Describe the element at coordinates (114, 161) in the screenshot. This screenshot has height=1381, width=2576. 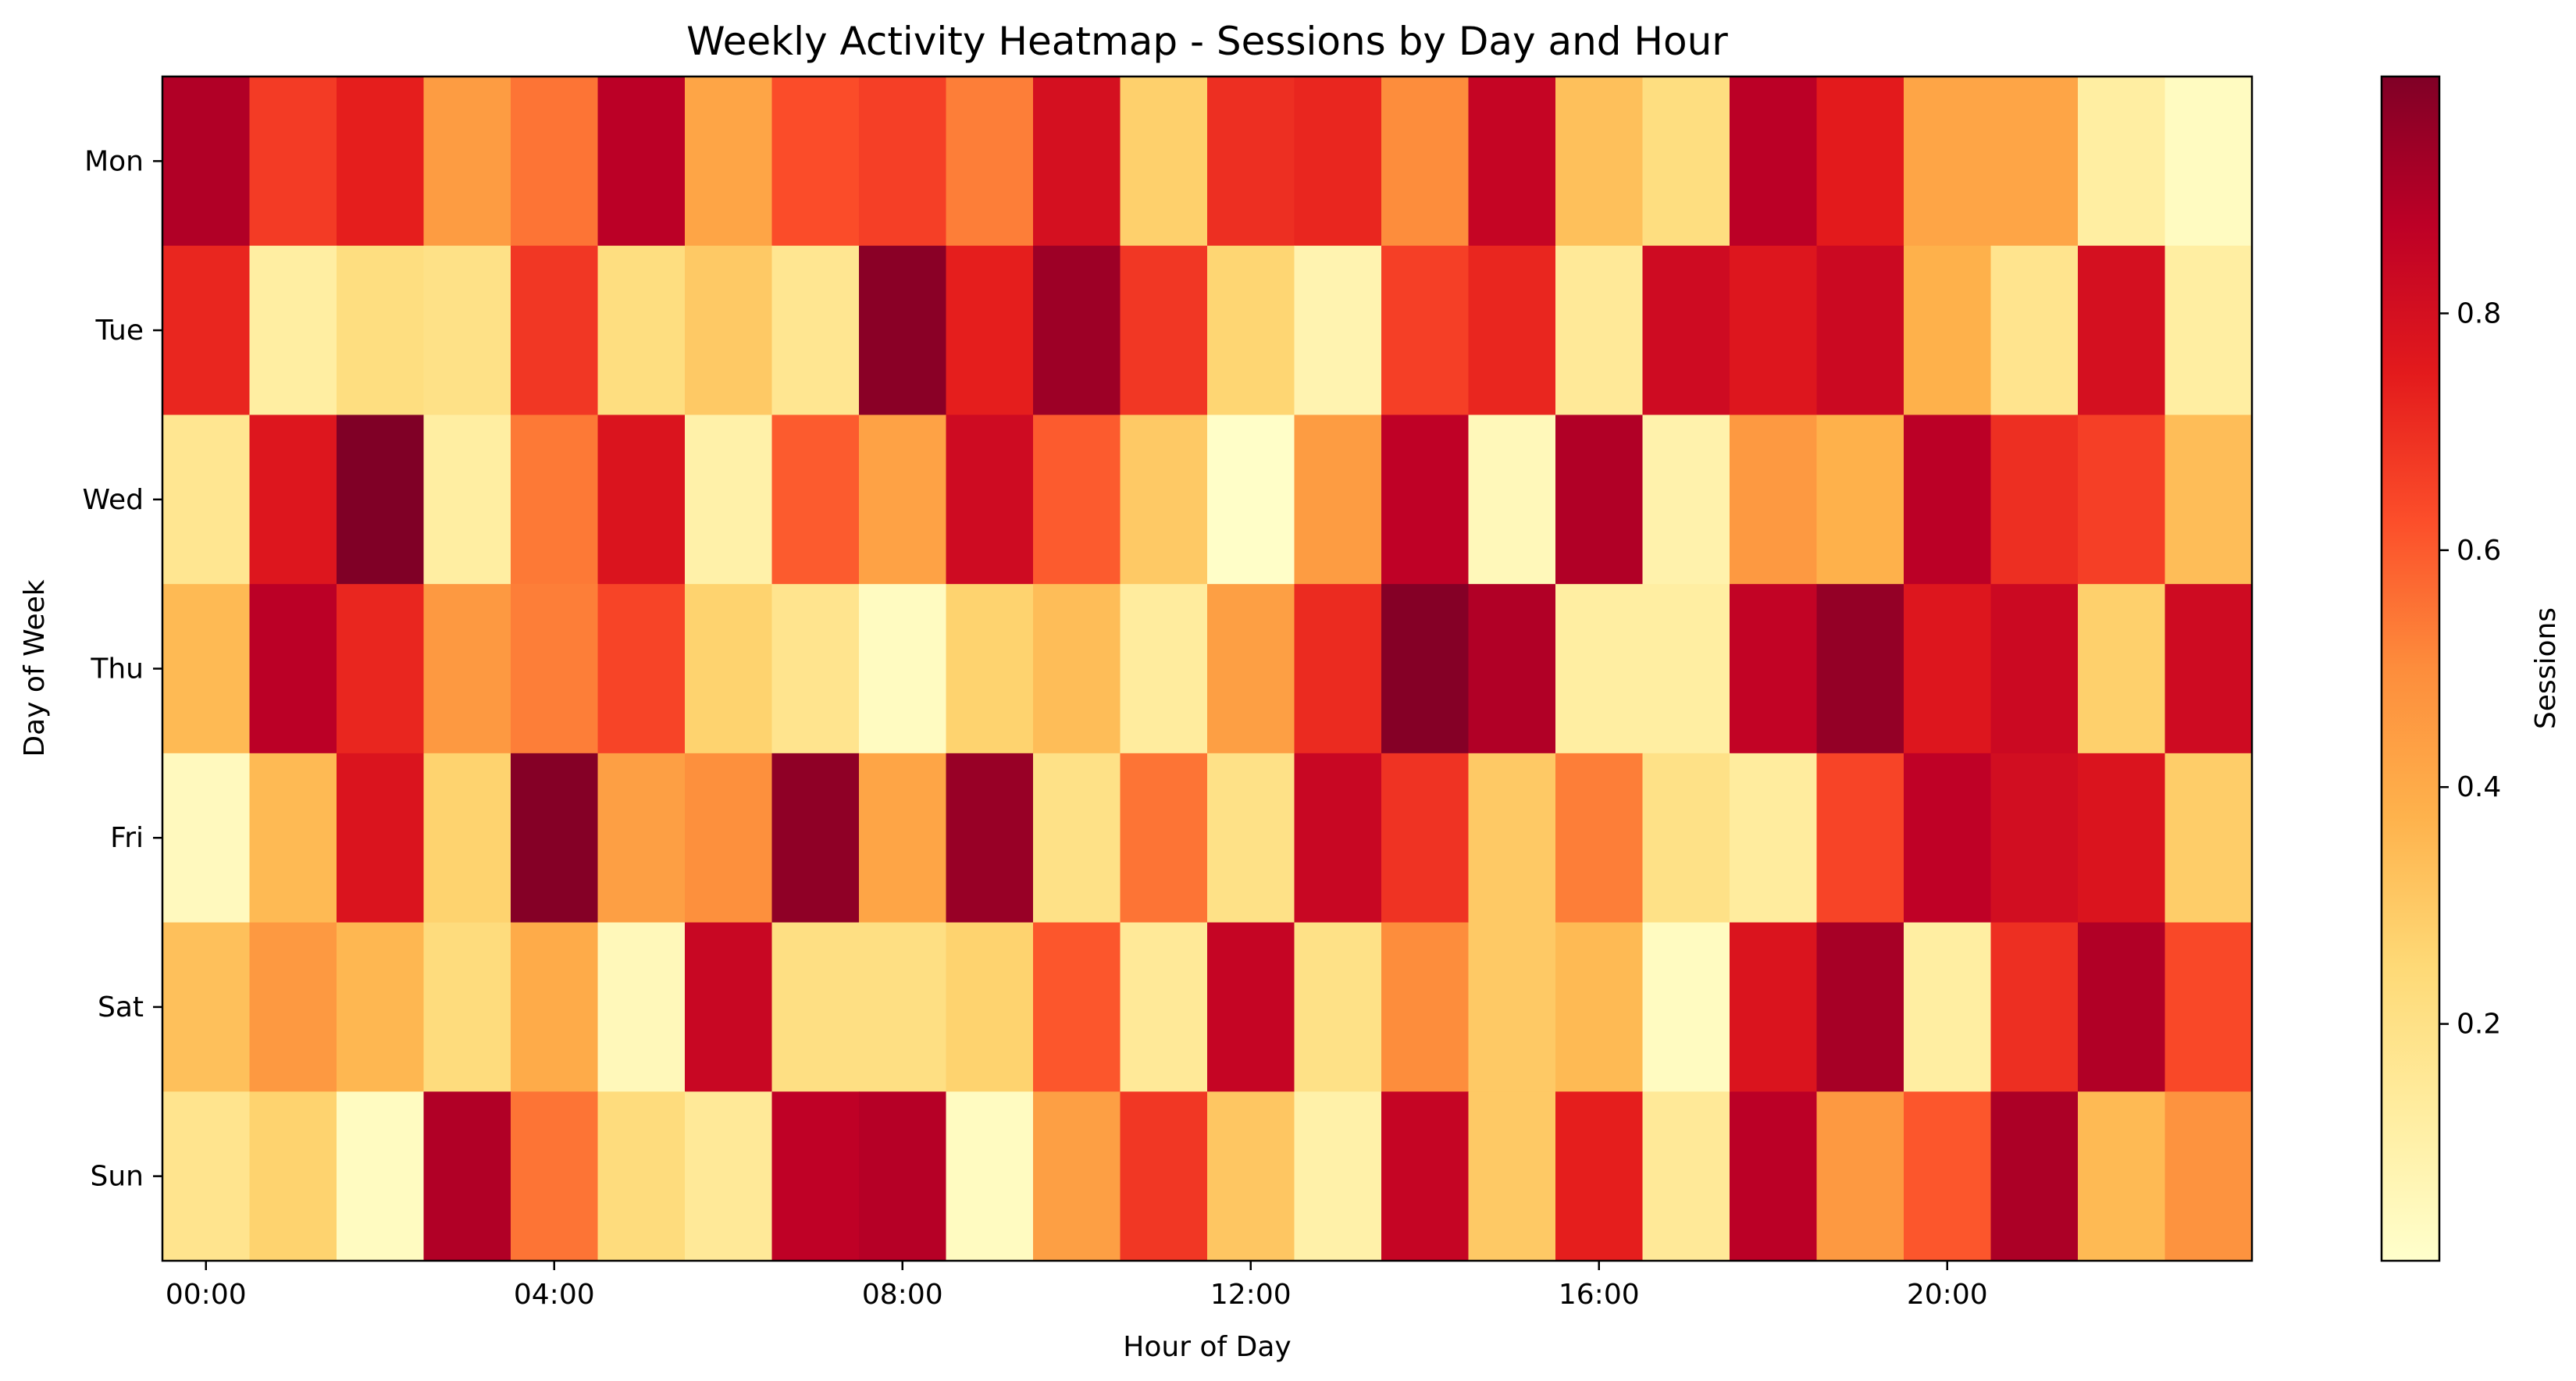
I see `y-tick-label: Mon` at that location.